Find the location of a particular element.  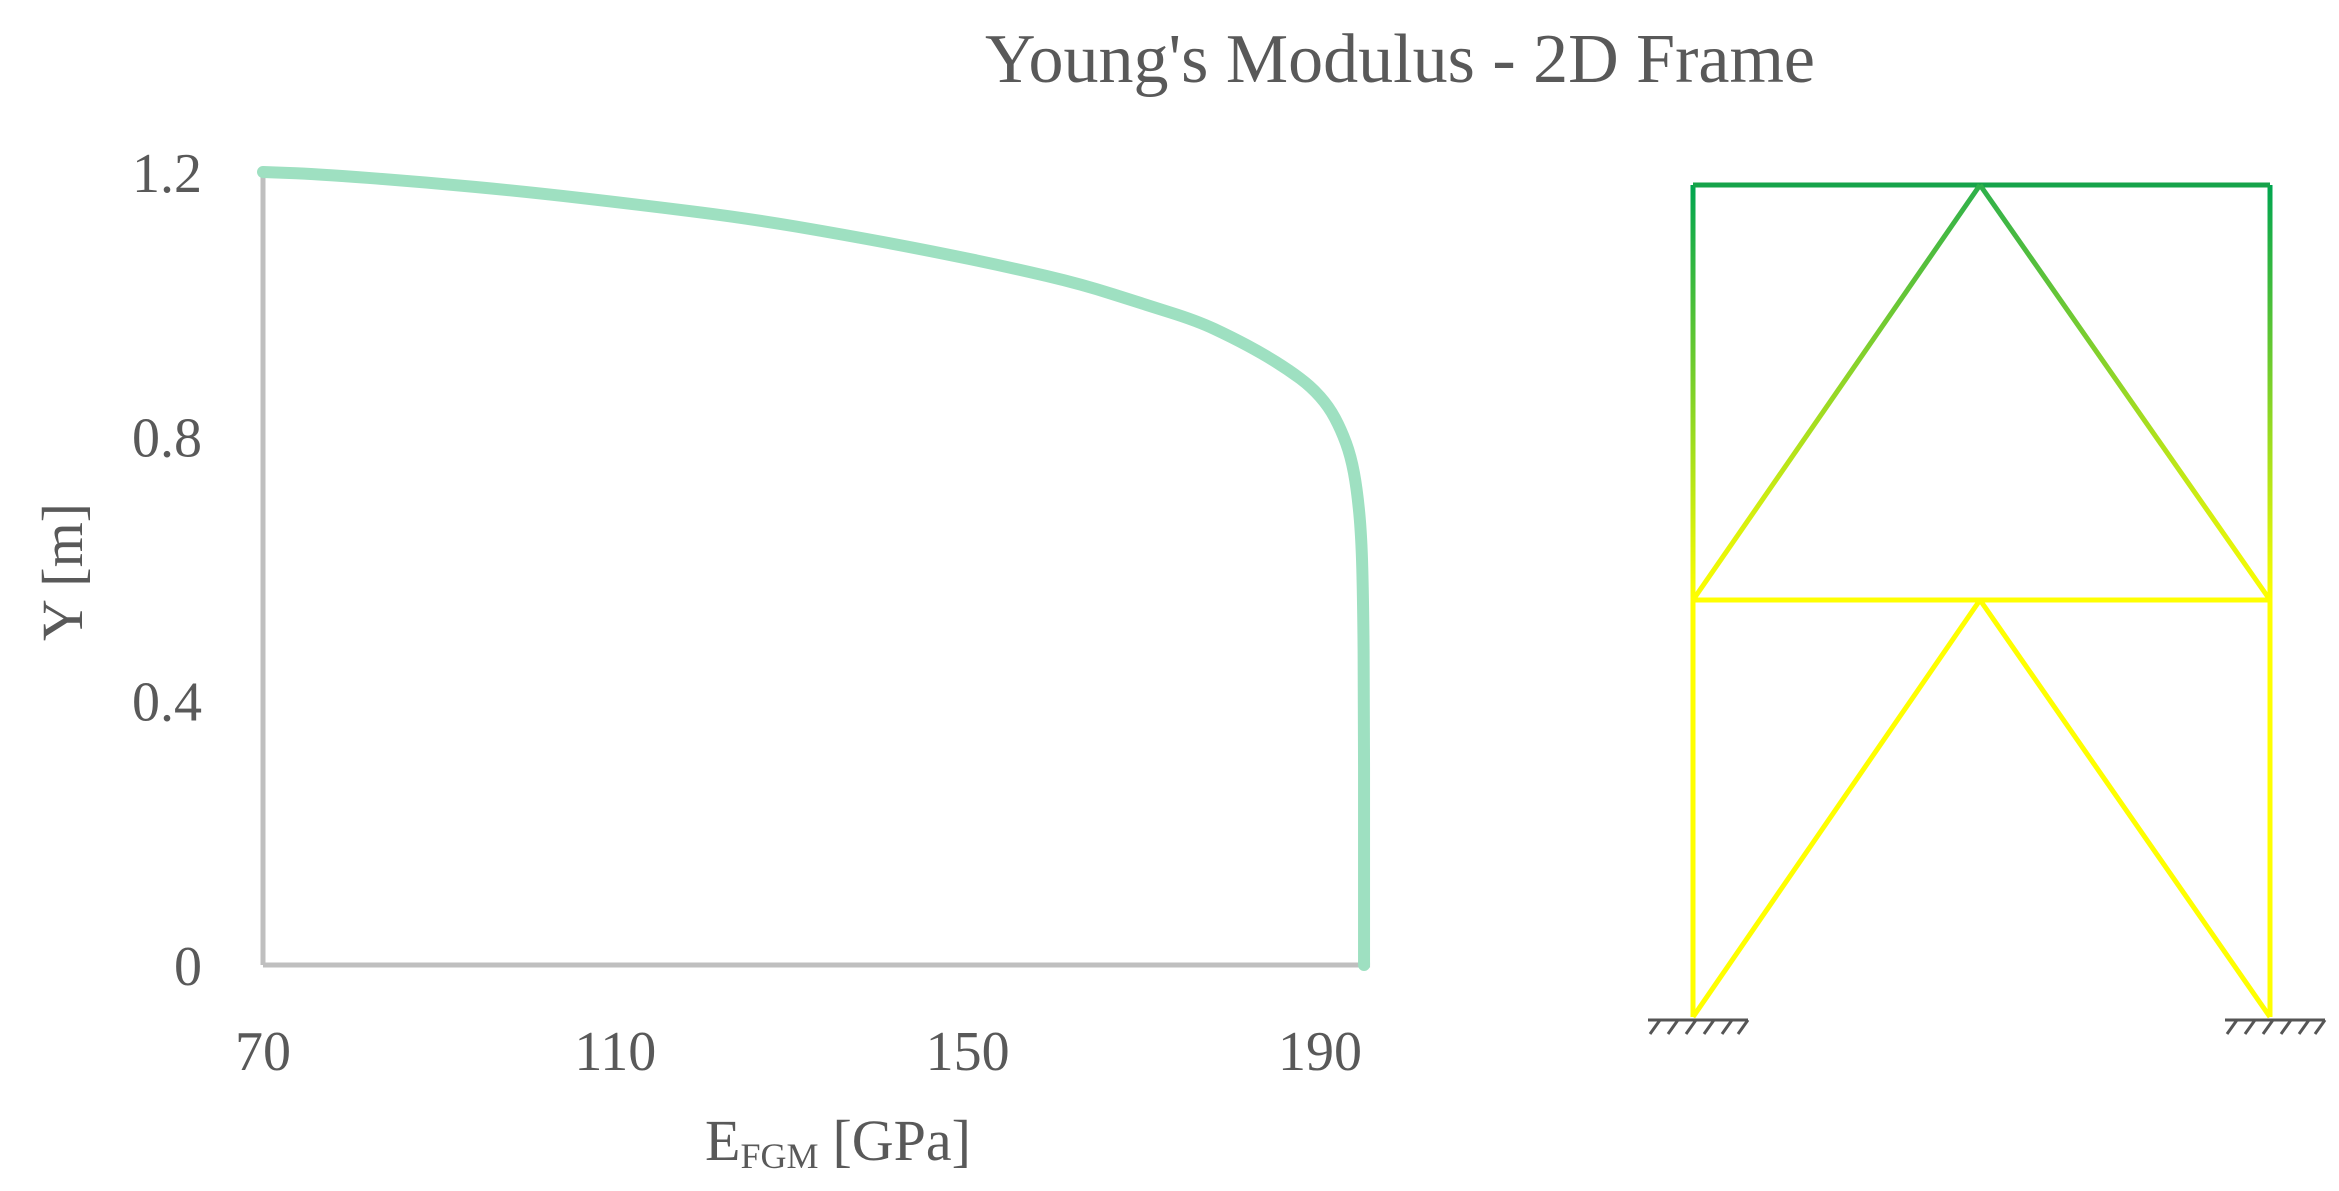

chart-title: Young's Modulus - 2D Frame is located at coordinates (1400, 59).